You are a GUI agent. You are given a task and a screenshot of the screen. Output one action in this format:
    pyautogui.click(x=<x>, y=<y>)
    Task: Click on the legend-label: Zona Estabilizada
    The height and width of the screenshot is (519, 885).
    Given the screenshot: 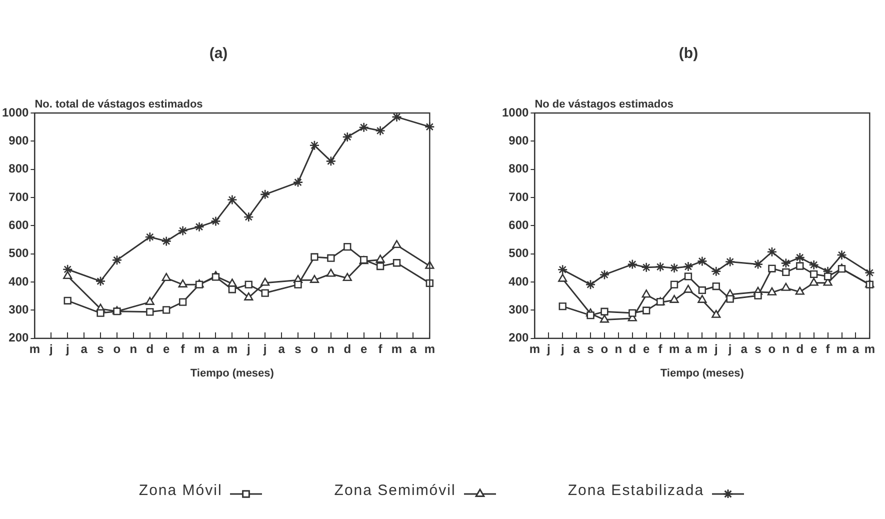 What is the action you would take?
    pyautogui.click(x=636, y=490)
    